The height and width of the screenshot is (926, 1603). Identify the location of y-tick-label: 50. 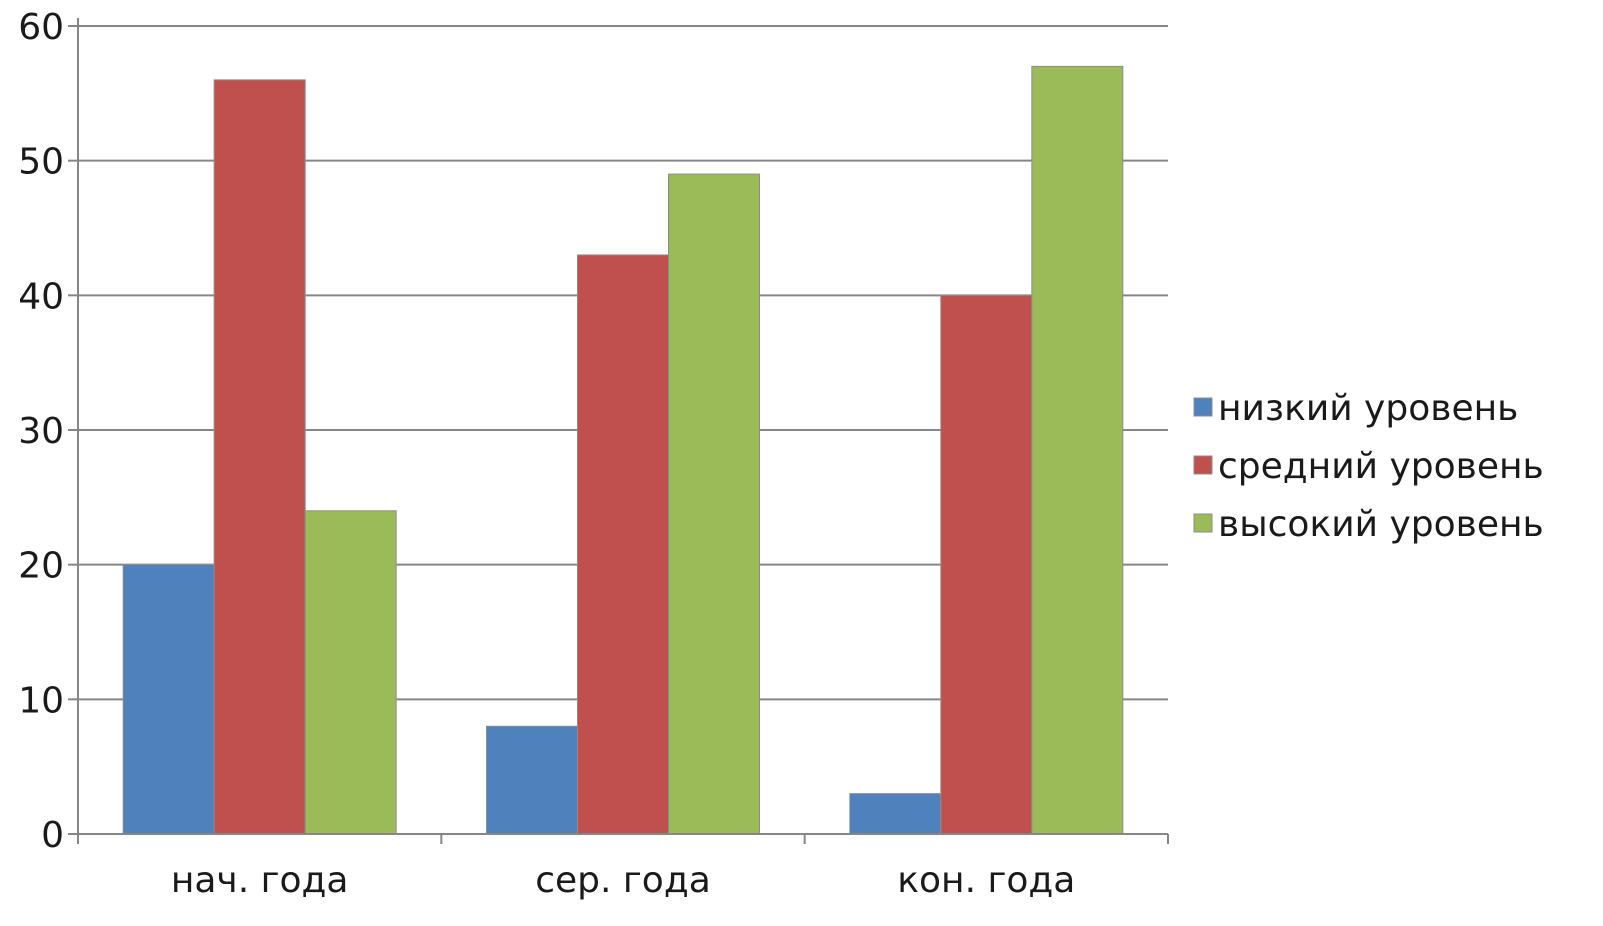
(41, 162).